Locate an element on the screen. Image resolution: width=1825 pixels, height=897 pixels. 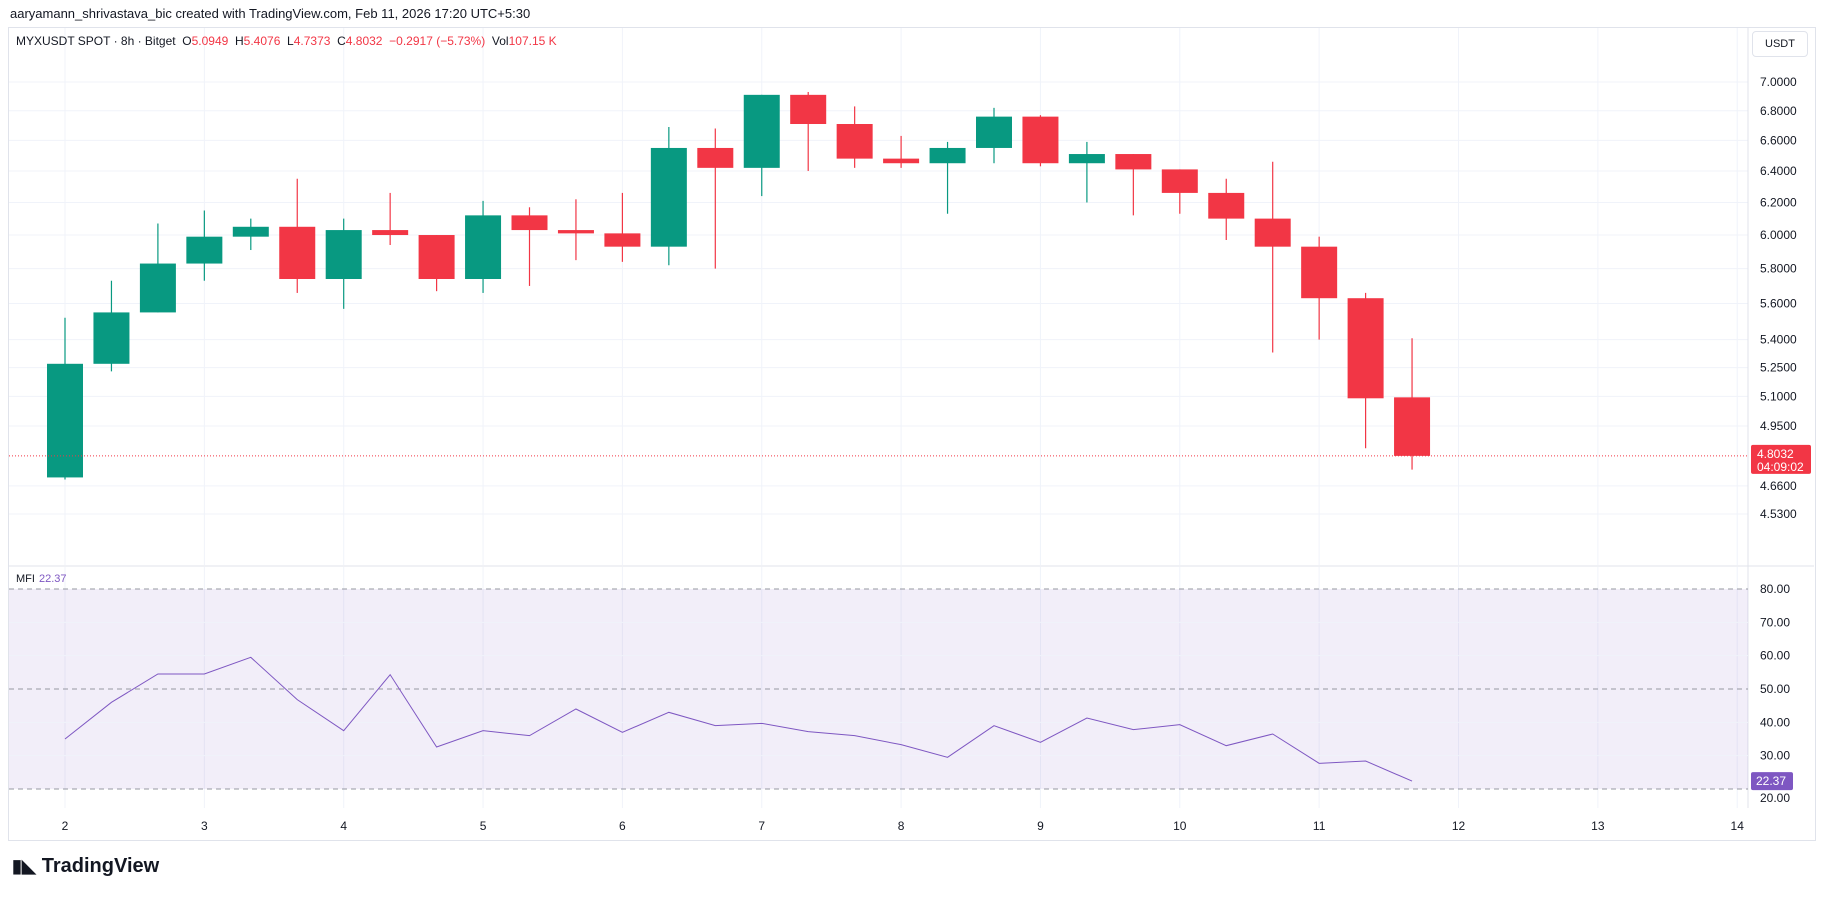
x-tick-label: 9 is located at coordinates (1040, 826).